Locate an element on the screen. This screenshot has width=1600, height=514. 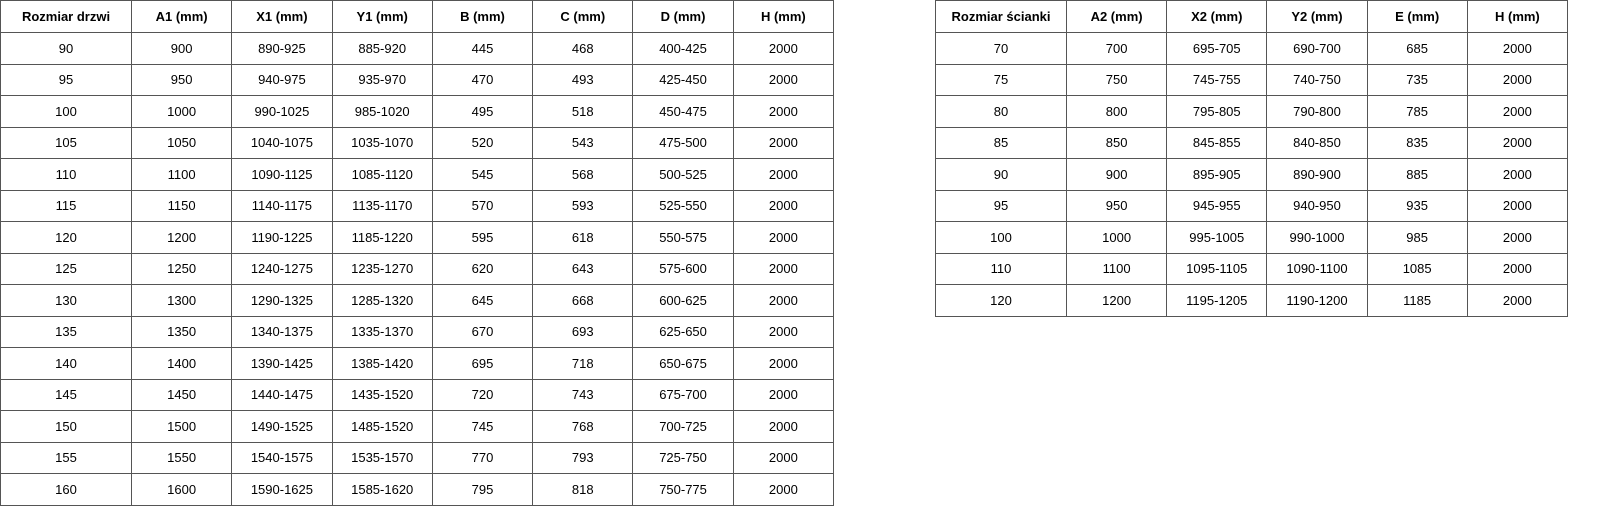
table-cell: 1140-1175 is located at coordinates (282, 205).